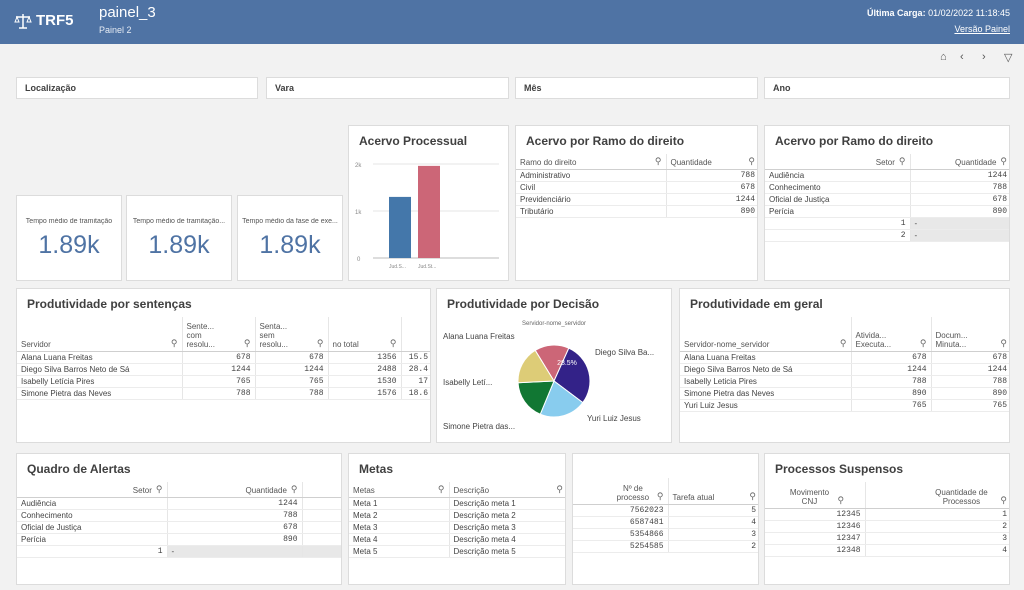 The image size is (1024, 590). What do you see at coordinates (844, 393) in the screenshot?
I see `table-row: Simone Pietra das Neves 890 890` at bounding box center [844, 393].